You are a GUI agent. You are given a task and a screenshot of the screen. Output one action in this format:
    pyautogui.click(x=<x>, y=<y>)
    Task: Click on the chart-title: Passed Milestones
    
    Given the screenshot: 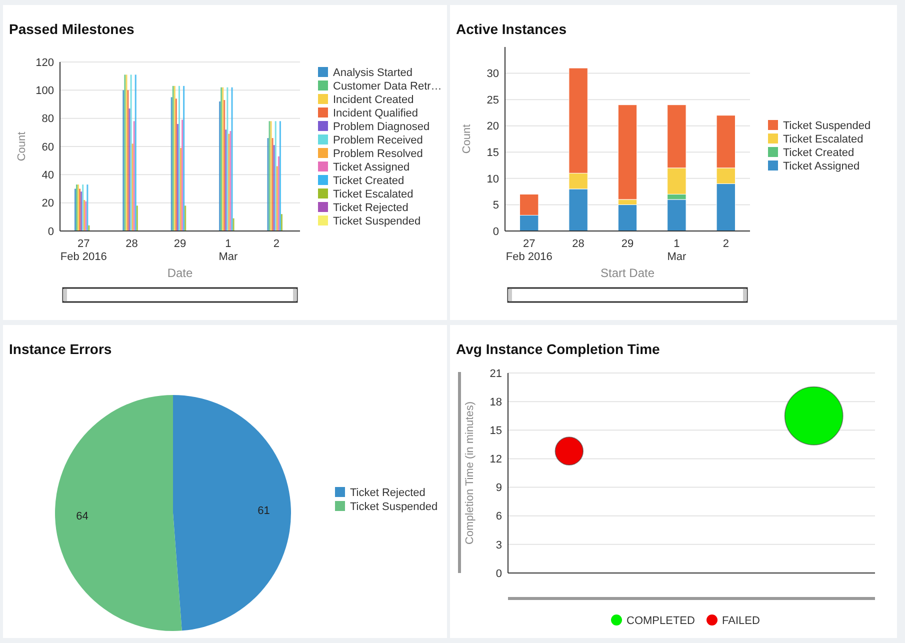 What is the action you would take?
    pyautogui.click(x=71, y=29)
    